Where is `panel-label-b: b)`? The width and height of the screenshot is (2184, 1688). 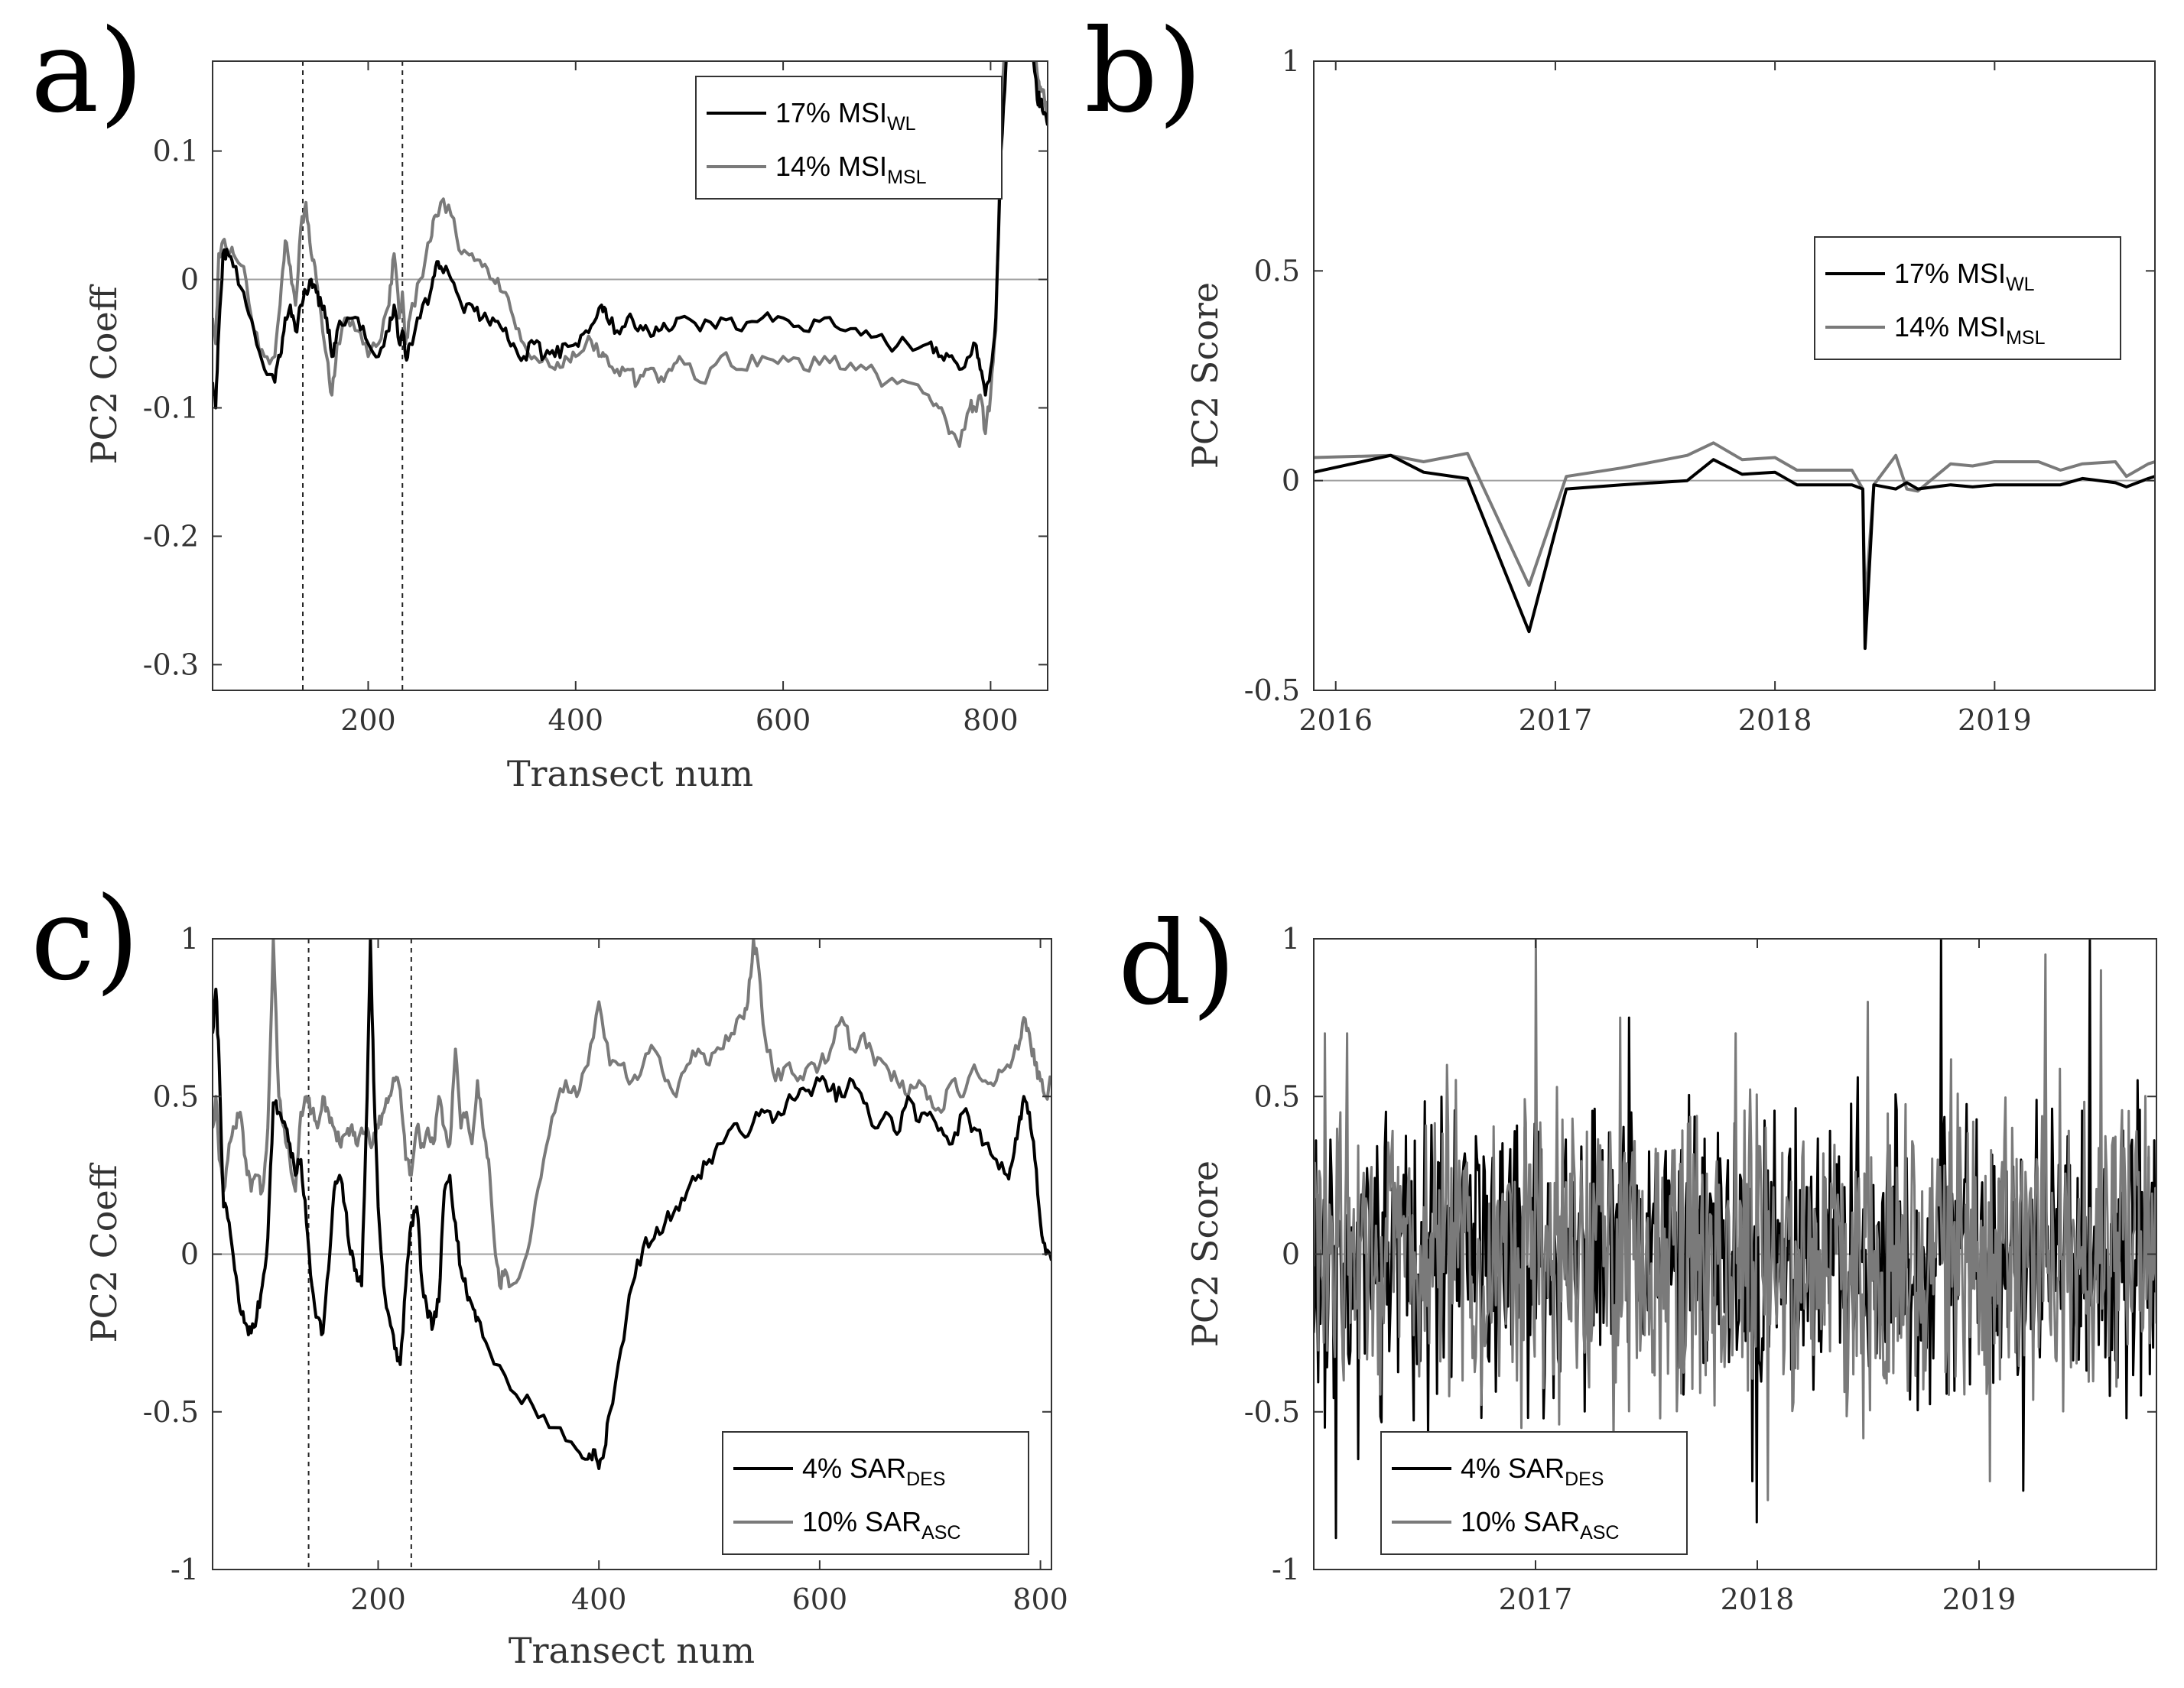 panel-label-b: b) is located at coordinates (1143, 71).